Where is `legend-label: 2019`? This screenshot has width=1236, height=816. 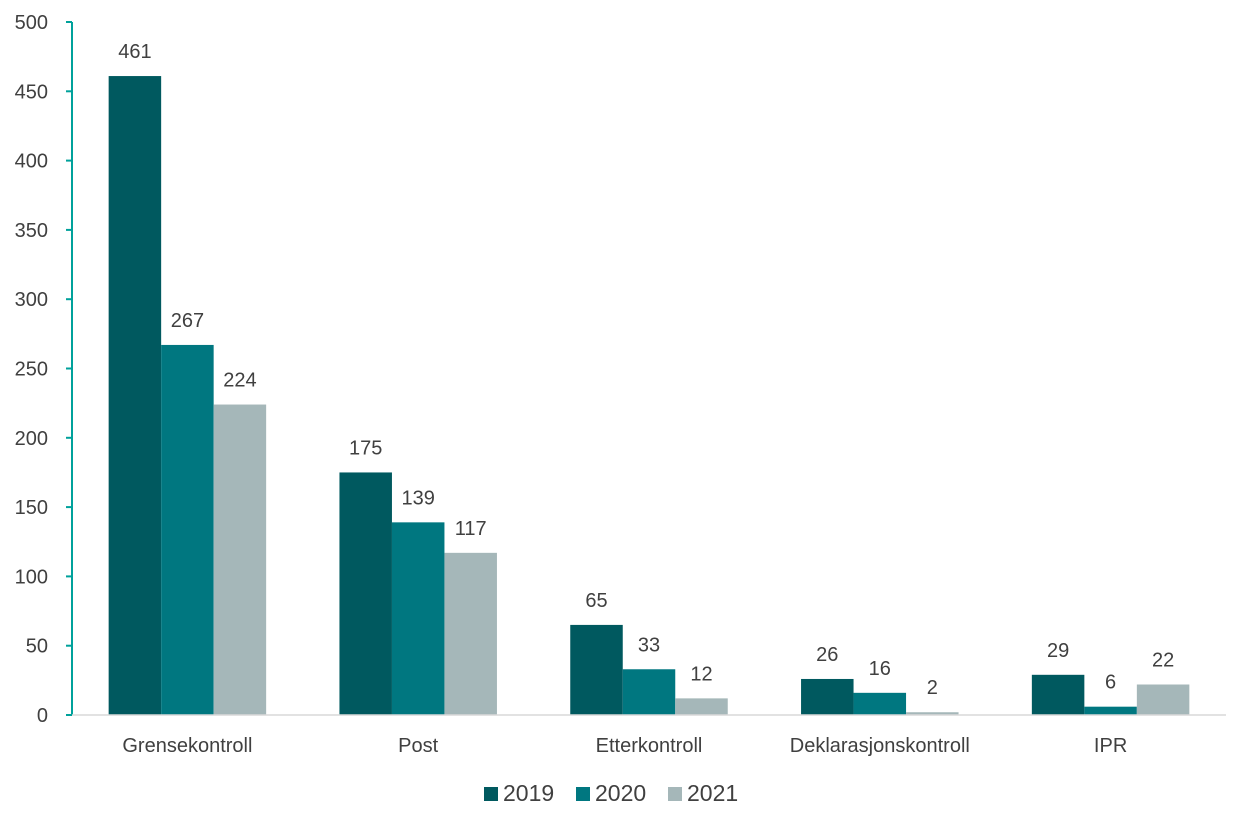 legend-label: 2019 is located at coordinates (528, 793).